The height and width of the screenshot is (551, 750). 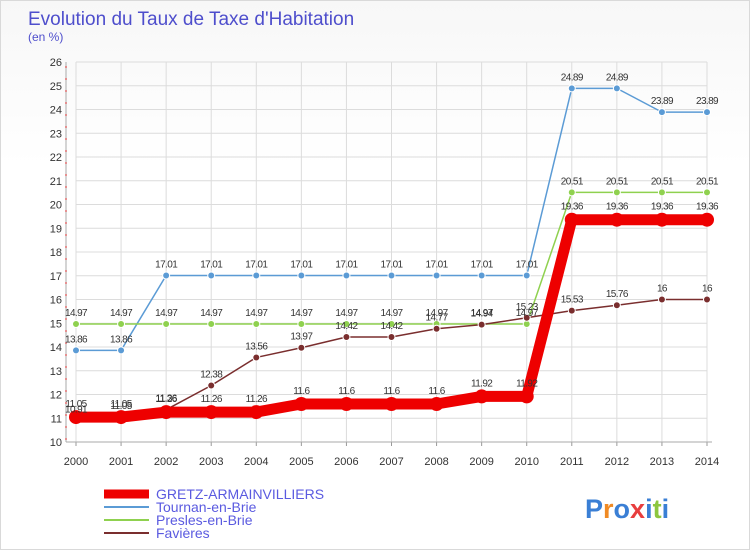 I want to click on data-label: 12.38, so click(x=211, y=374).